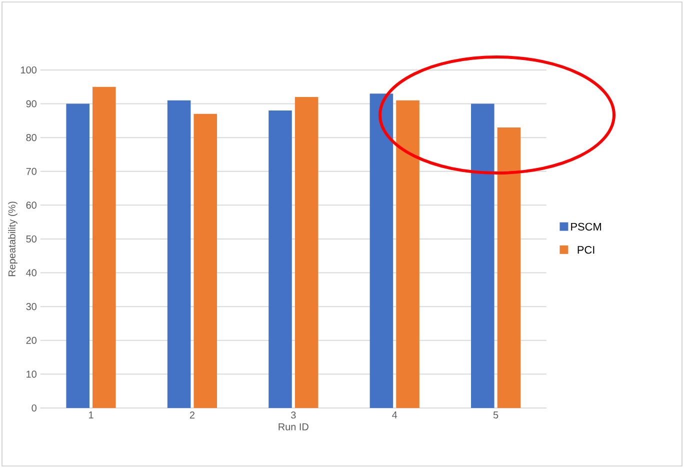 The image size is (684, 471). I want to click on y-tick-label: 30, so click(31, 306).